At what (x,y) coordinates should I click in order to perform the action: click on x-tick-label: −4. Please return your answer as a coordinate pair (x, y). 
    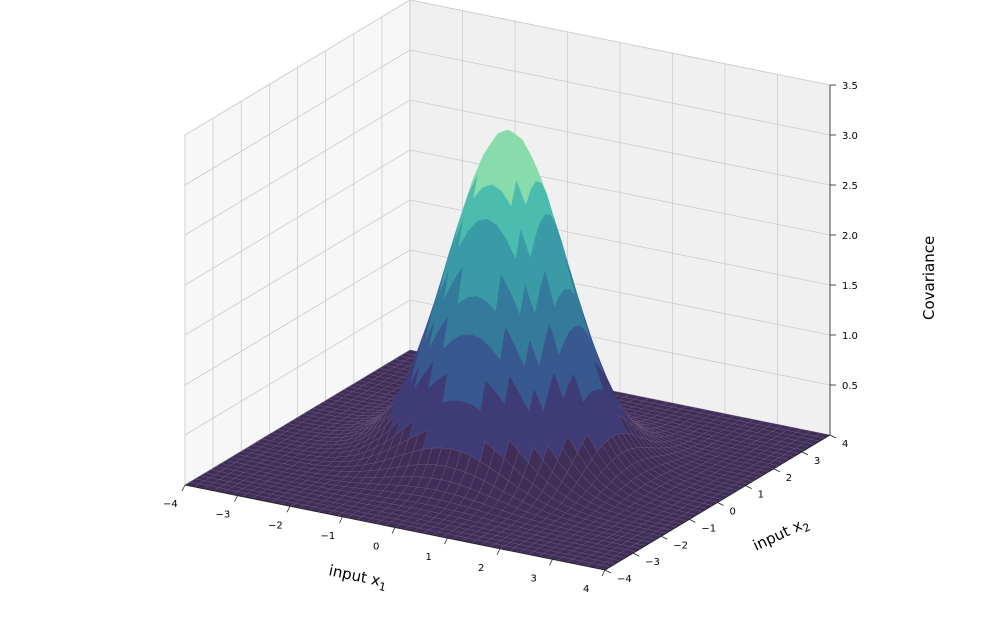
    Looking at the image, I should click on (170, 504).